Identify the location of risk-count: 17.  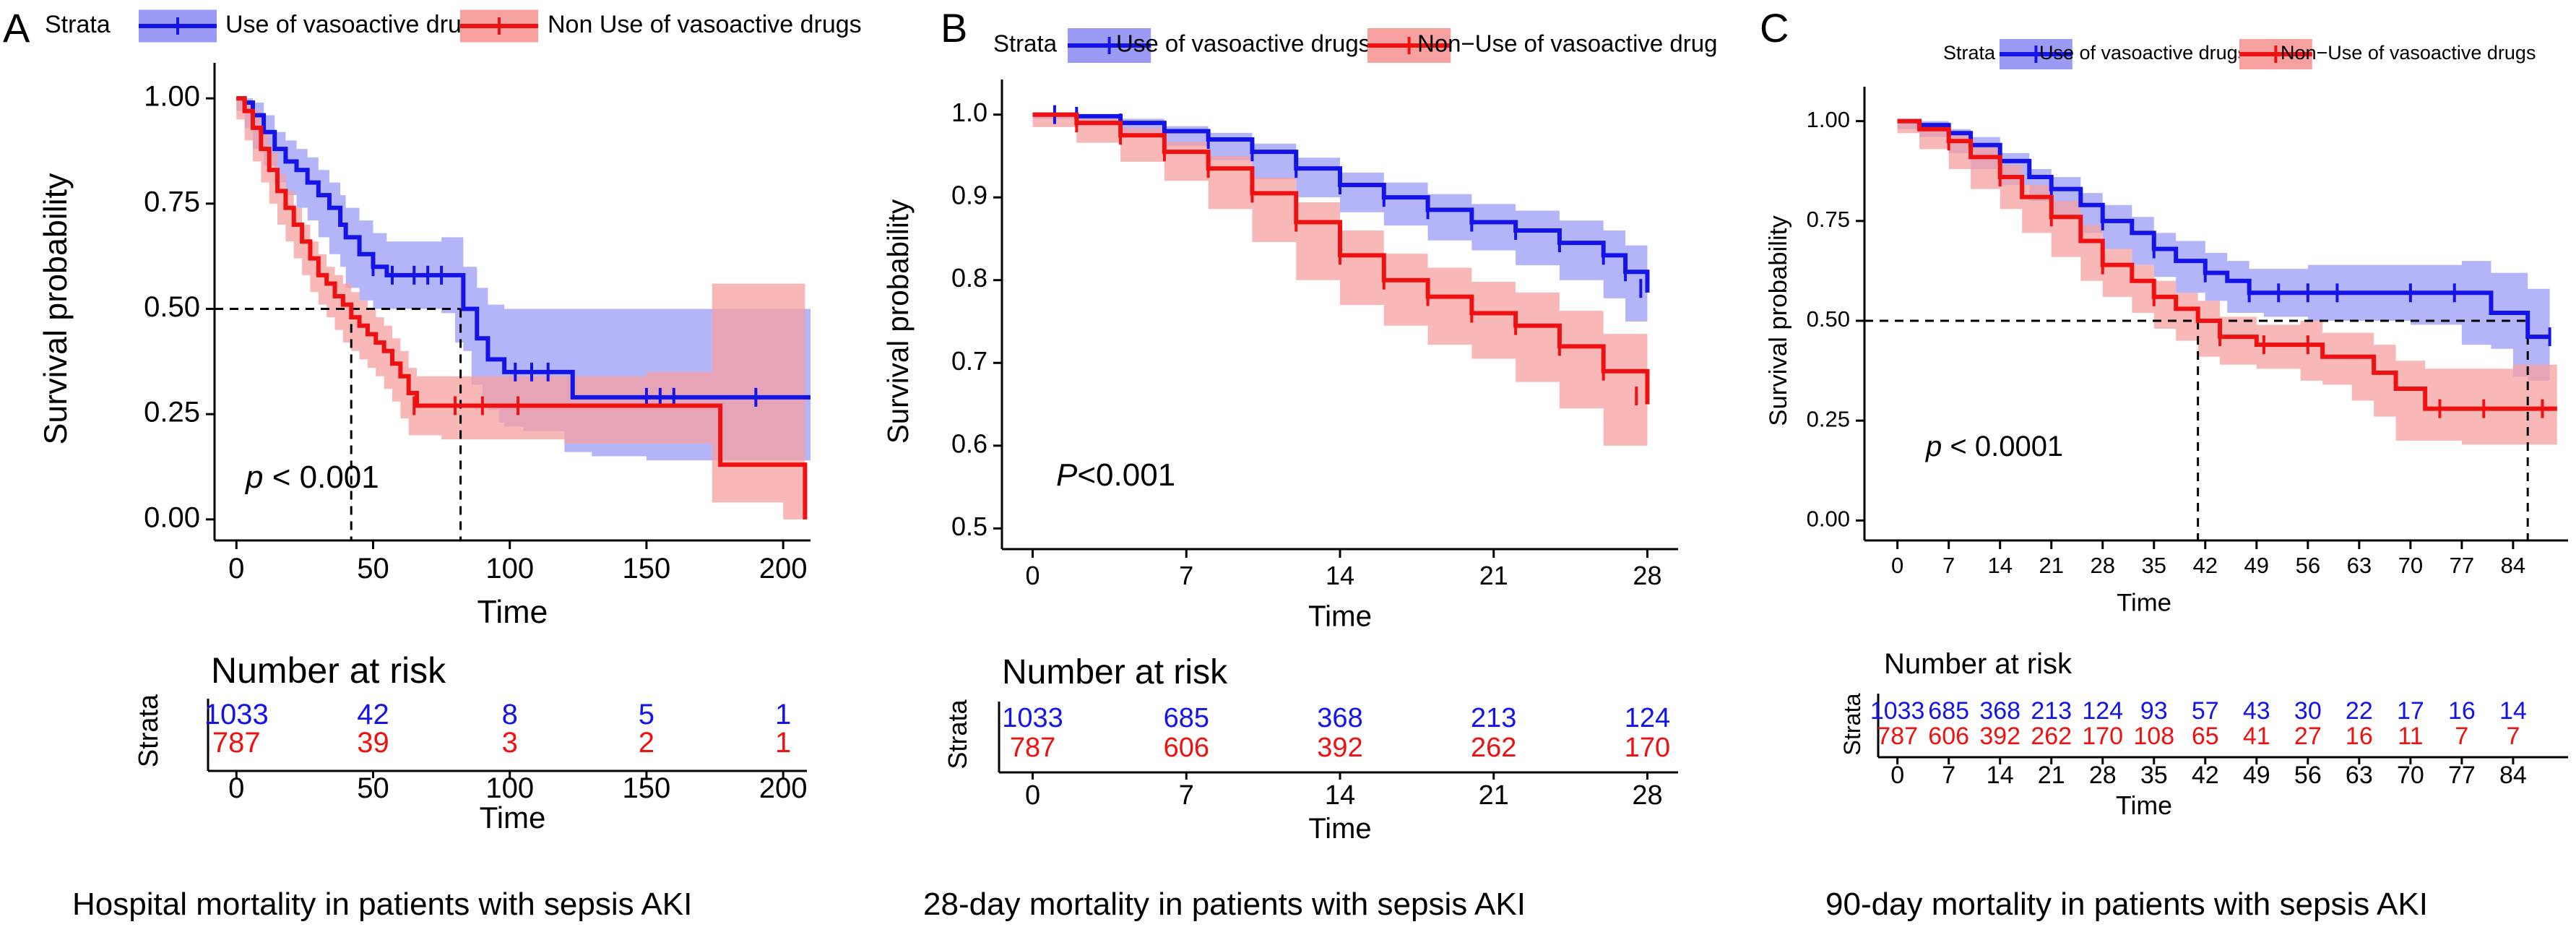
(2410, 711).